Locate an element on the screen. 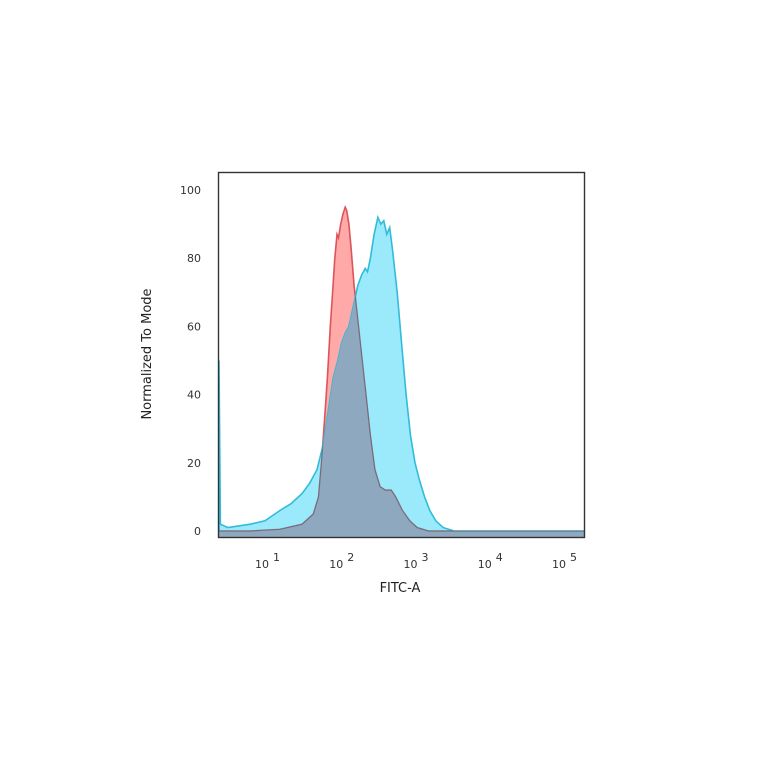  x-axis-ticks: 10 1 10 2 10 3 10 4 10 5 is located at coordinates (416, 561).